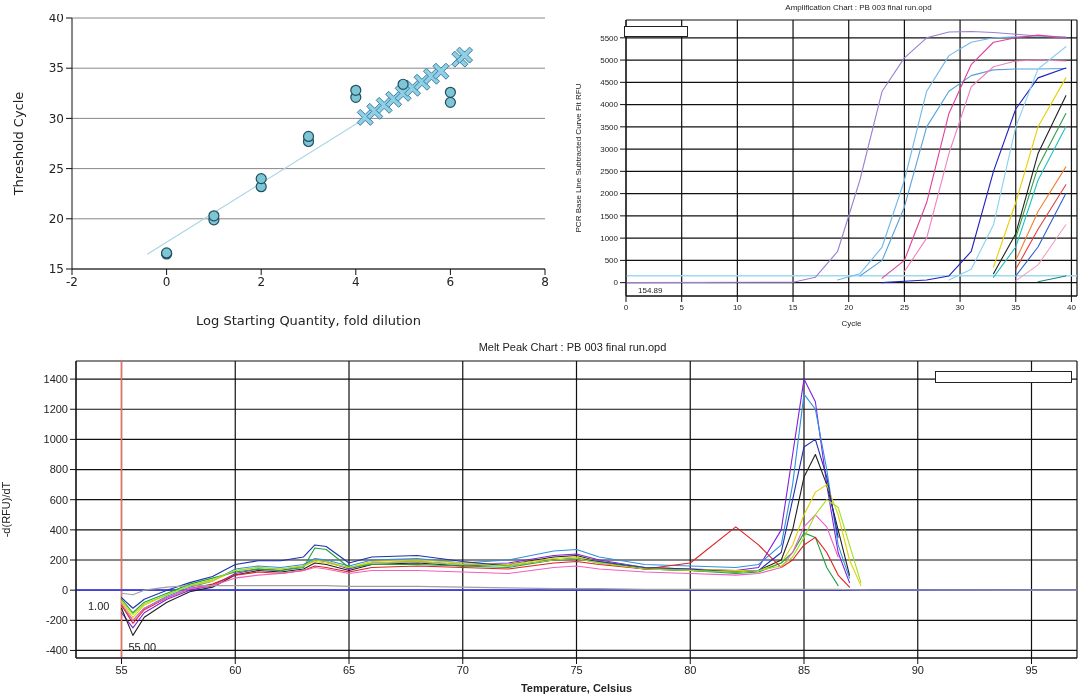 The height and width of the screenshot is (698, 1087). What do you see at coordinates (56, 68) in the screenshot?
I see `y-tick-label: 35` at bounding box center [56, 68].